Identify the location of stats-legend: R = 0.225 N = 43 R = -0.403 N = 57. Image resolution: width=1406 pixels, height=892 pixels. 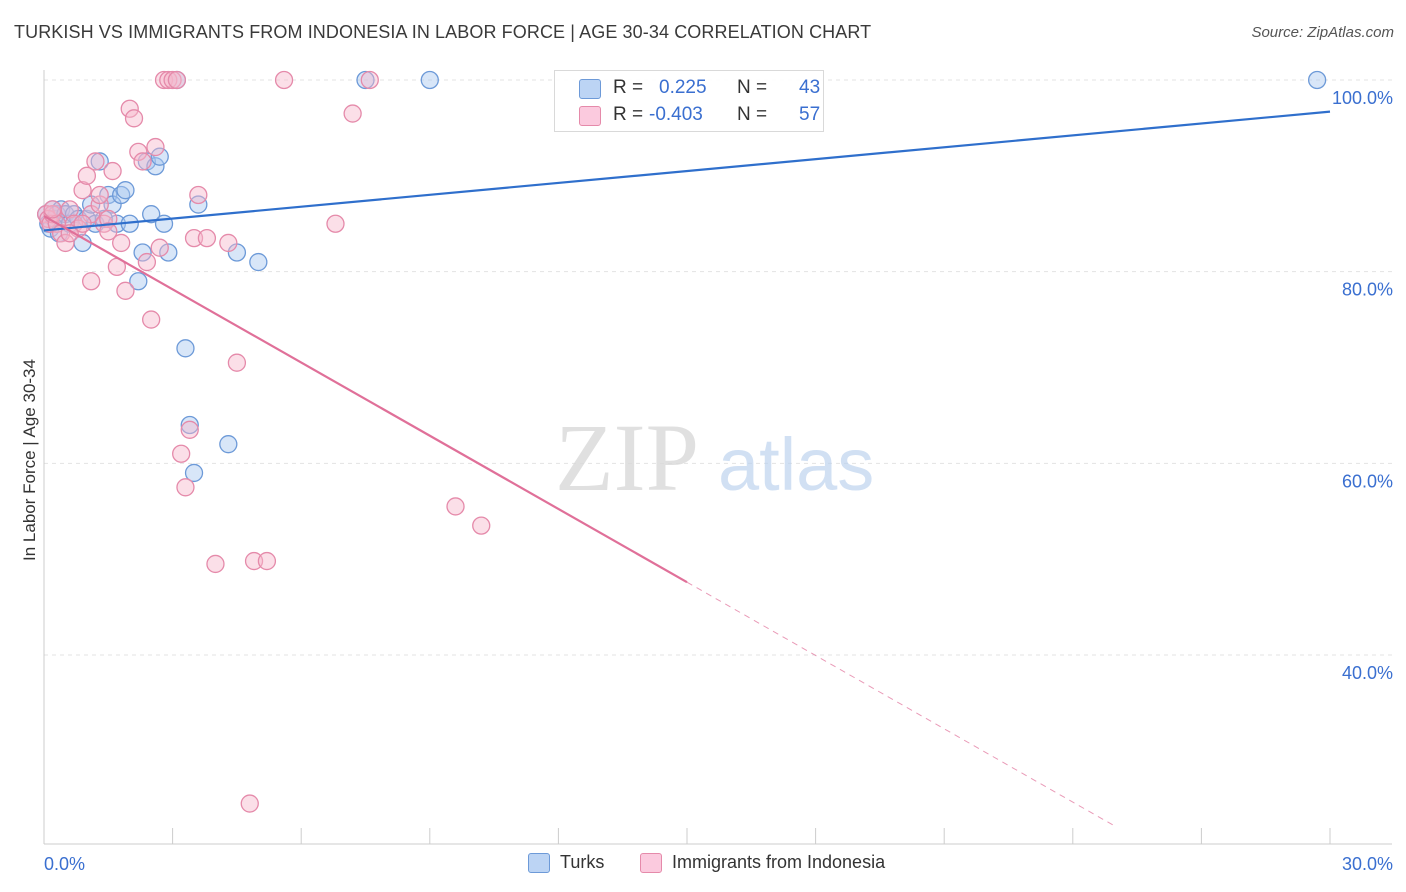
(689, 101).